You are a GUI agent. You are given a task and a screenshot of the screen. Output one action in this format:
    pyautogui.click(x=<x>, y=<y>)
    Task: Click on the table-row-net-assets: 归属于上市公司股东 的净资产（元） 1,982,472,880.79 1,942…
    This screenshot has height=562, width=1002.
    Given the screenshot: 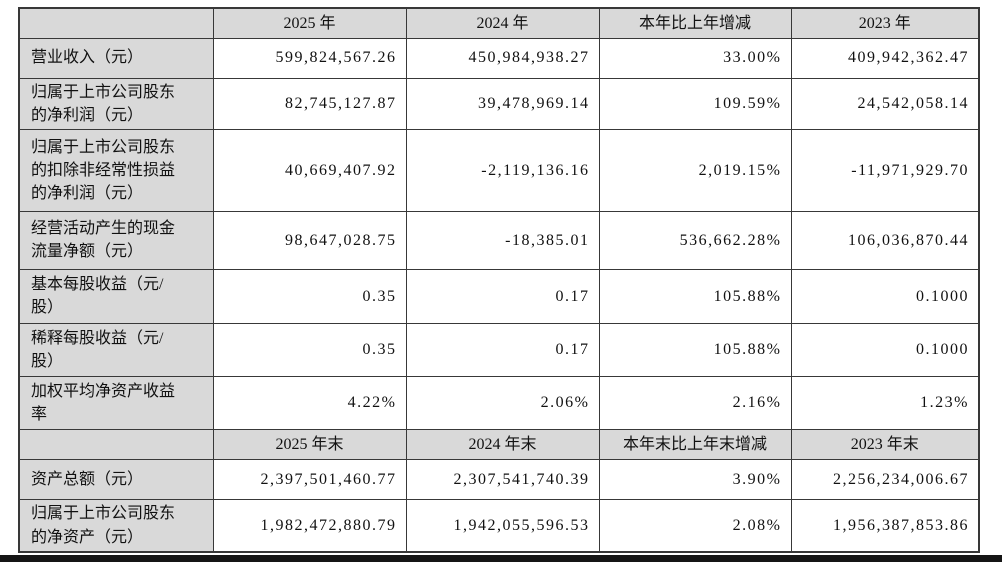 What is the action you would take?
    pyautogui.click(x=499, y=525)
    